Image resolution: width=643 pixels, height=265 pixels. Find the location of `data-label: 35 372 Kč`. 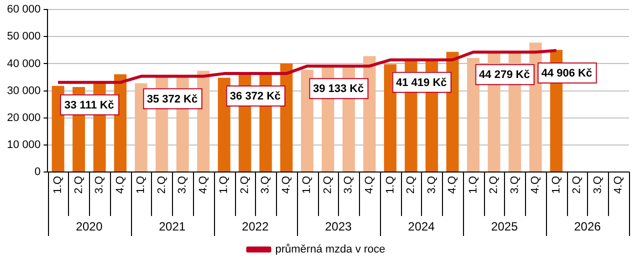

data-label: 35 372 Kč is located at coordinates (172, 99).